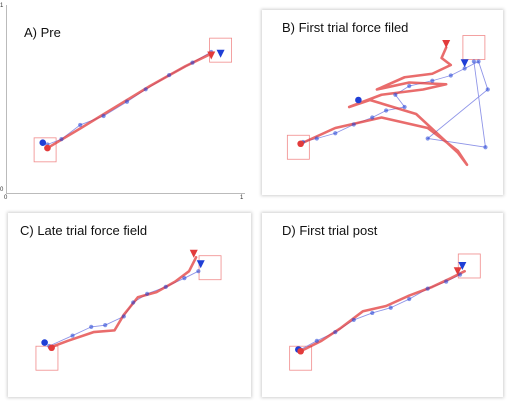  I want to click on y-tick-bottom: 0, so click(2, 190).